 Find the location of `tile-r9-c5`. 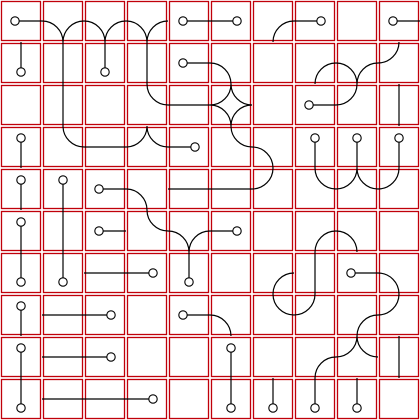

tile-r9-c5 is located at coordinates (189, 357).